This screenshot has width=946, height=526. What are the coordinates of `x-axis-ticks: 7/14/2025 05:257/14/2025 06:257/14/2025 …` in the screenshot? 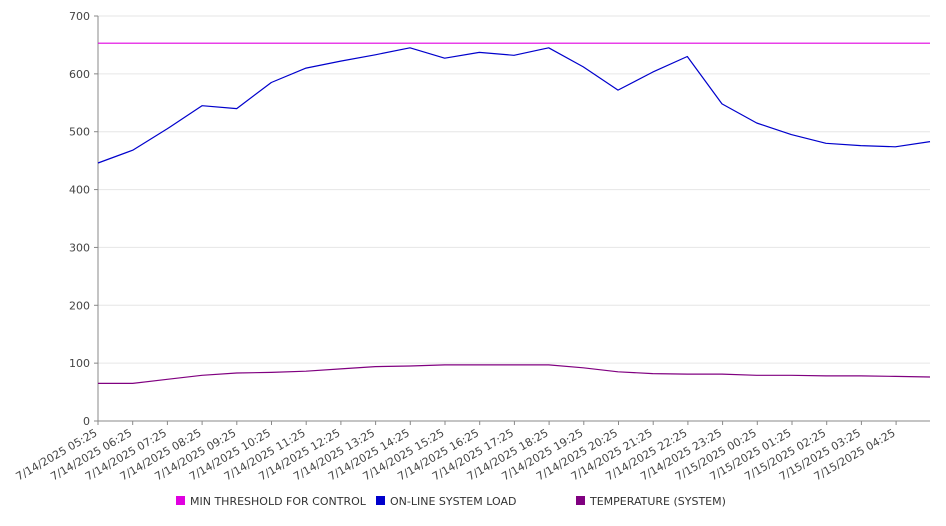 It's located at (456, 452).